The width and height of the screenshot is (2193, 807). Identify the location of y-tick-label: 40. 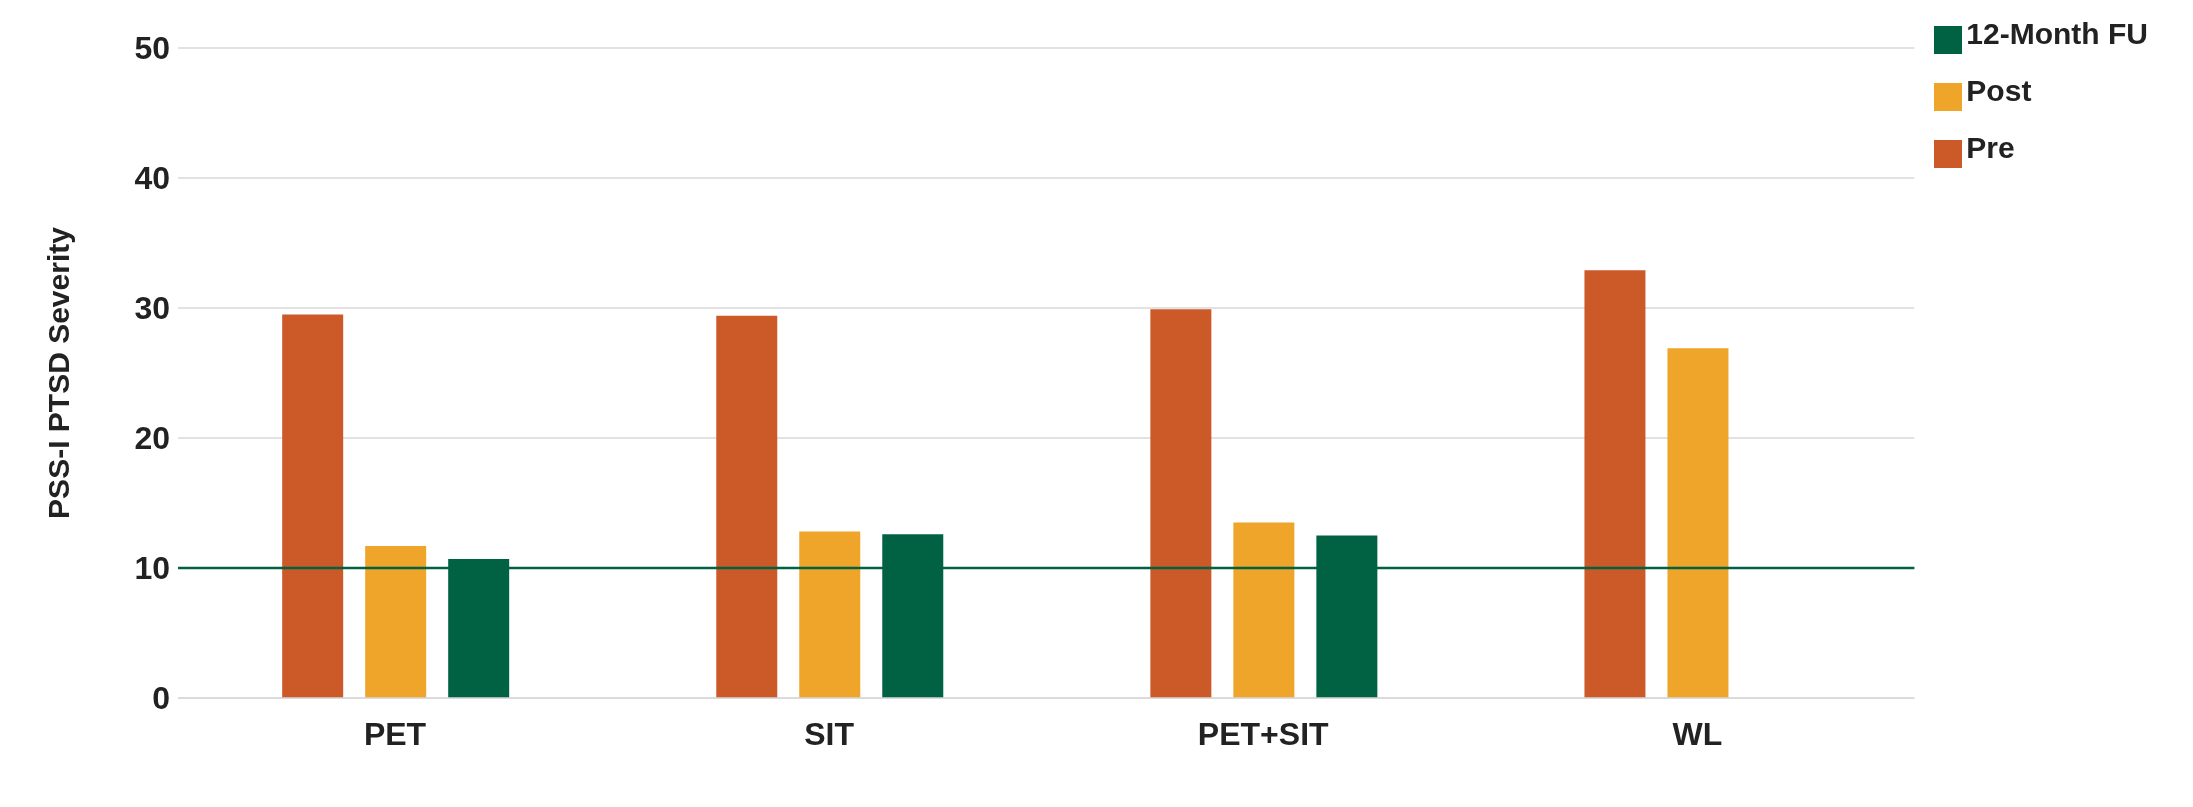
(152, 178).